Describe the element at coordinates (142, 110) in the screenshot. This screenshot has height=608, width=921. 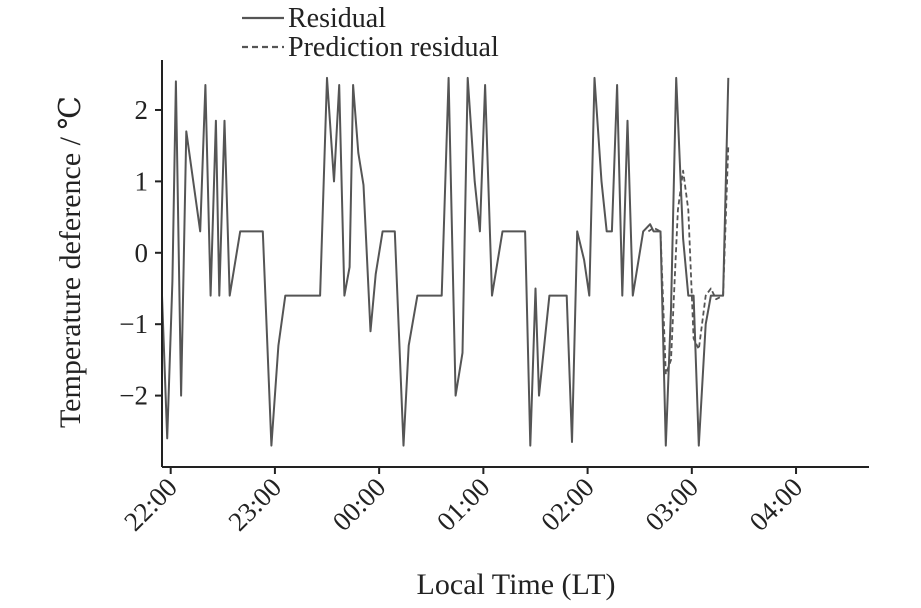
I see `y-tick-label: 2` at that location.